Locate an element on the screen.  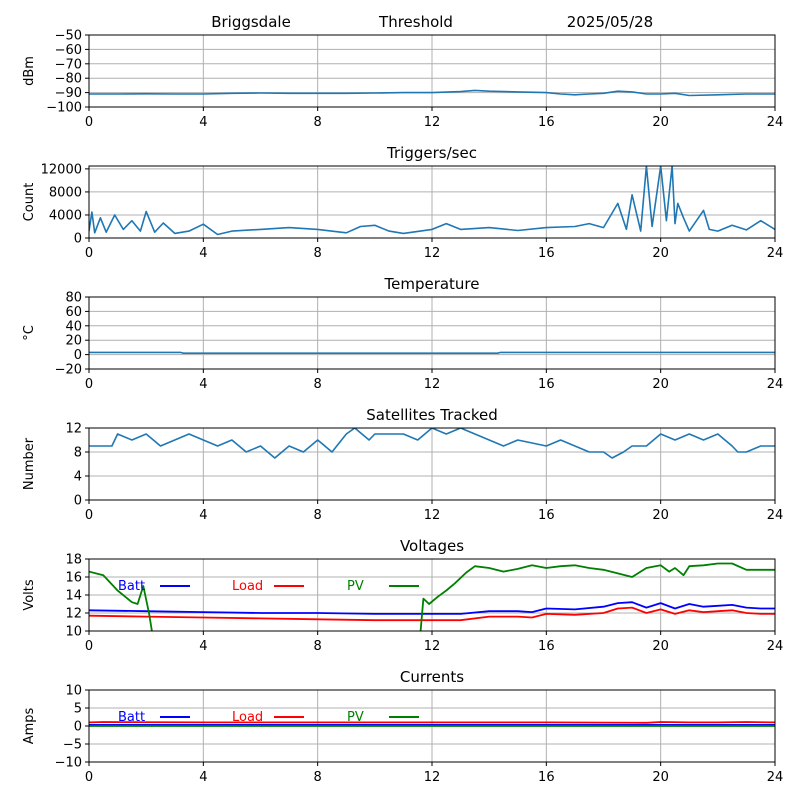
header-site: Briggsdale is located at coordinates (251, 22).